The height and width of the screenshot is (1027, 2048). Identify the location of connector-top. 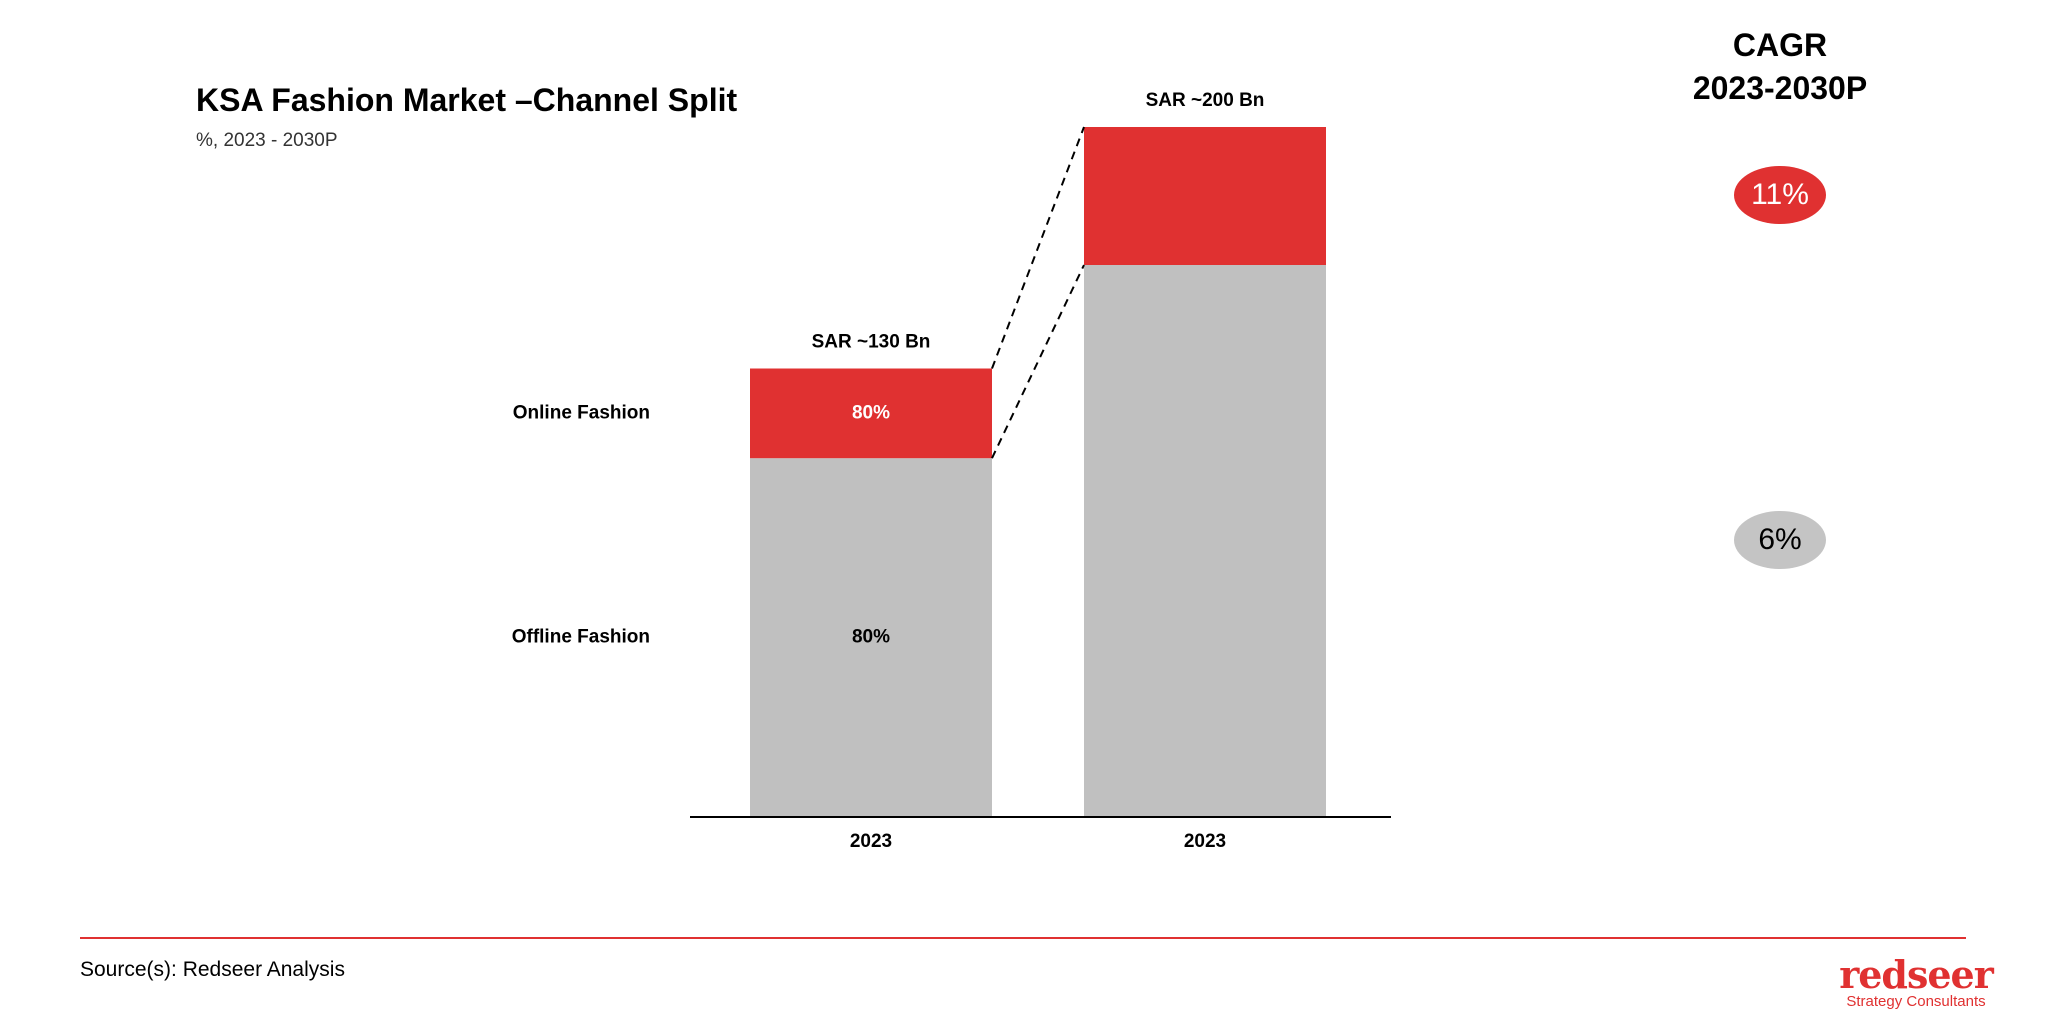
(1038, 247).